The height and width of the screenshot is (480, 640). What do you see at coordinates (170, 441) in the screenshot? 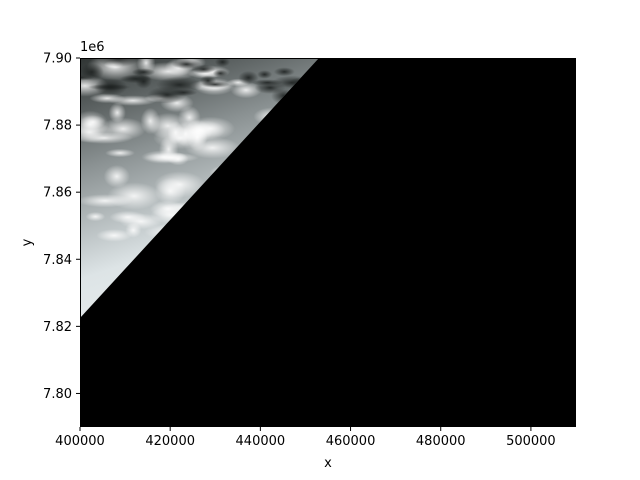
I see `x-tick-label: 420000` at bounding box center [170, 441].